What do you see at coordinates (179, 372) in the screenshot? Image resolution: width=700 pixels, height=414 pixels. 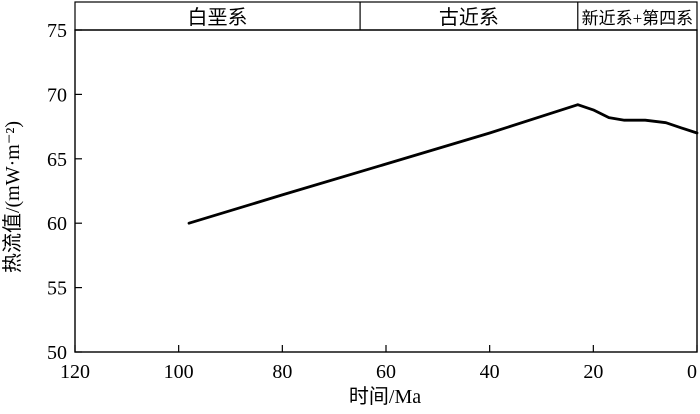 I see `x-tick-label: 100` at bounding box center [179, 372].